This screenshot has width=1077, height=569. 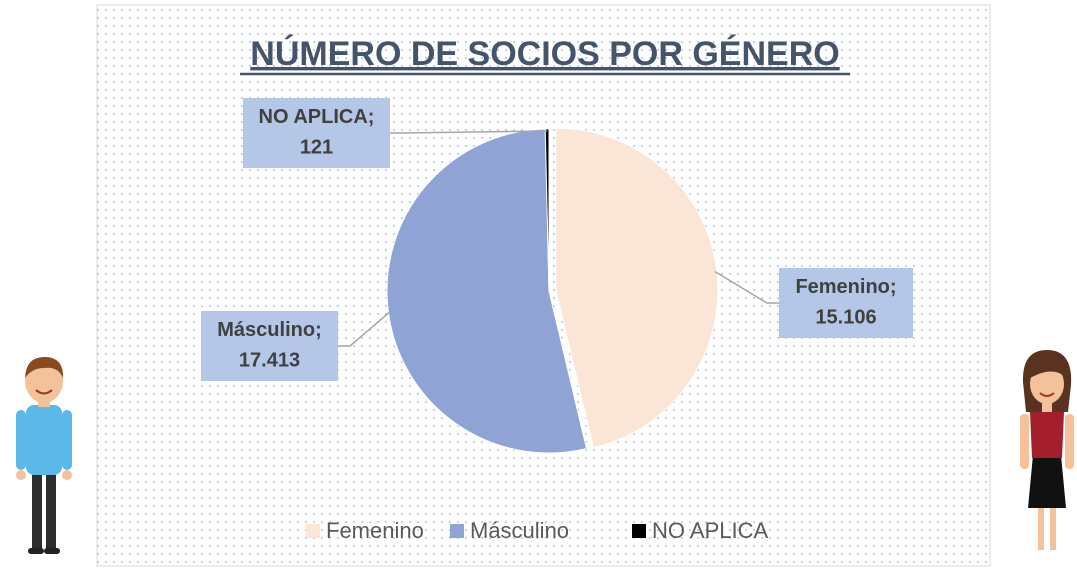 What do you see at coordinates (1047, 450) in the screenshot?
I see `woman-illustration` at bounding box center [1047, 450].